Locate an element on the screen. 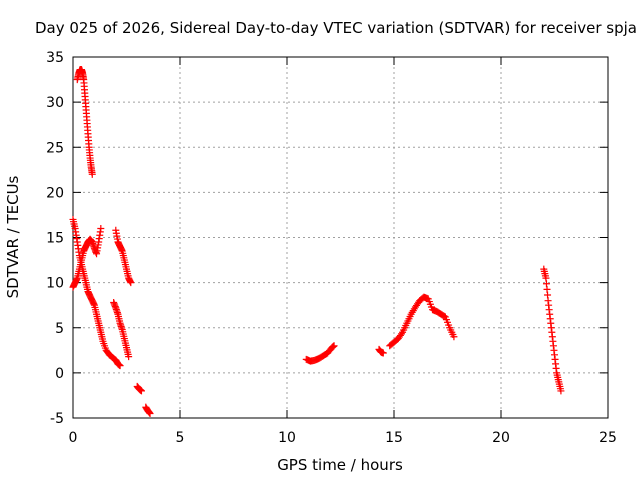  x-tick-label: 5 is located at coordinates (180, 438).